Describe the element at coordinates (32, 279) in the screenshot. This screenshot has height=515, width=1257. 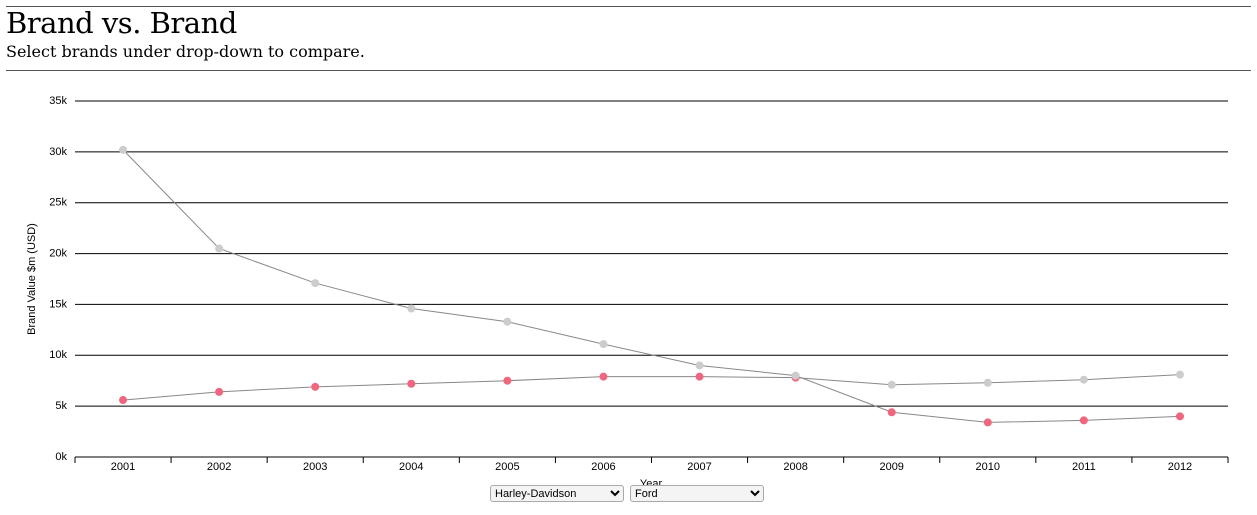
I see `y-axis-label: Brand Value $m (USD)` at that location.